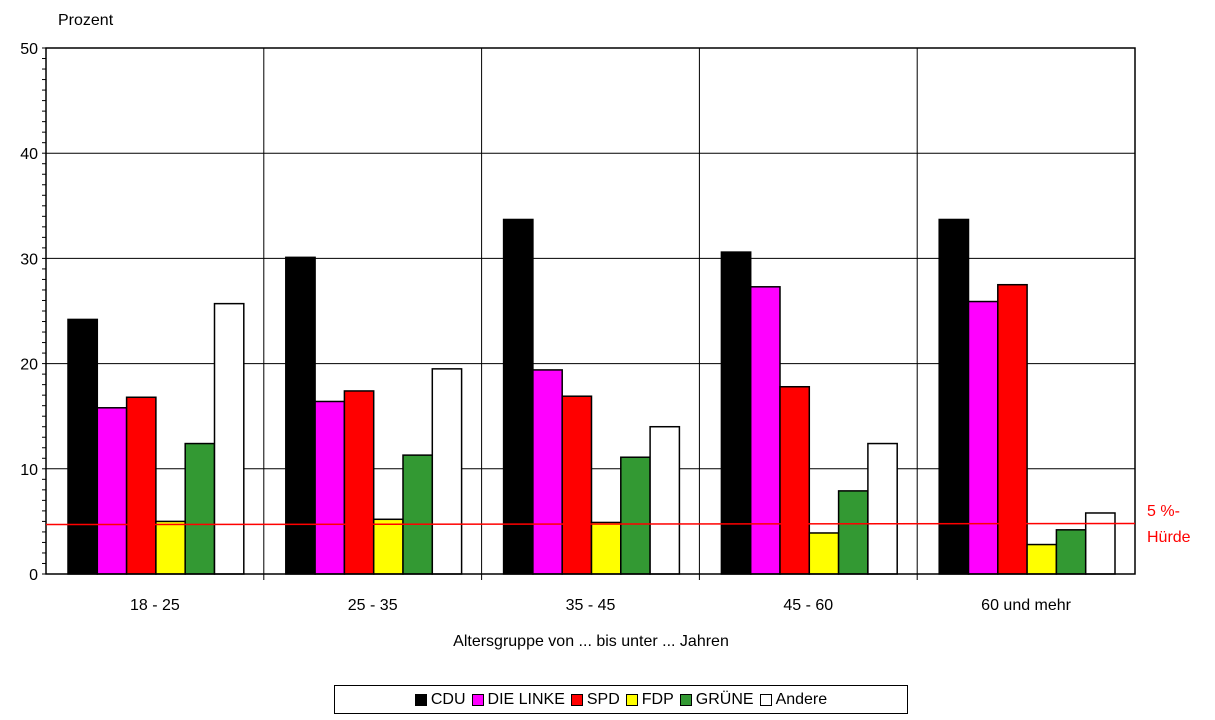  I want to click on y-tick-label: 50, so click(29, 49).